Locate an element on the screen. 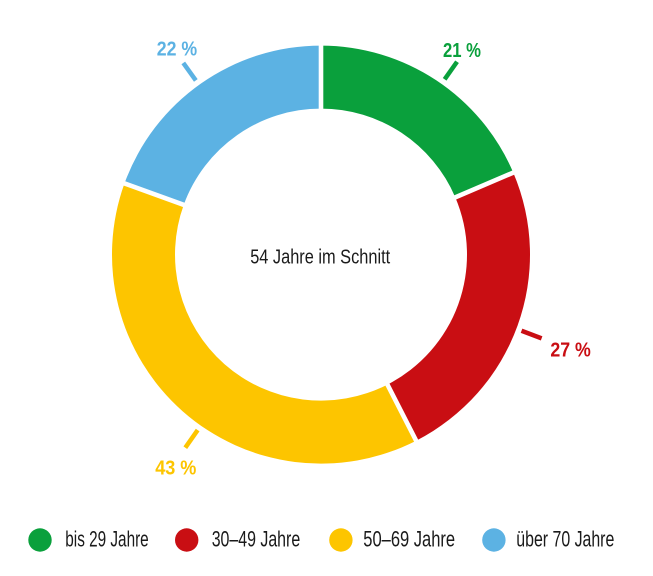  svg-text: 21 % is located at coordinates (462, 51).